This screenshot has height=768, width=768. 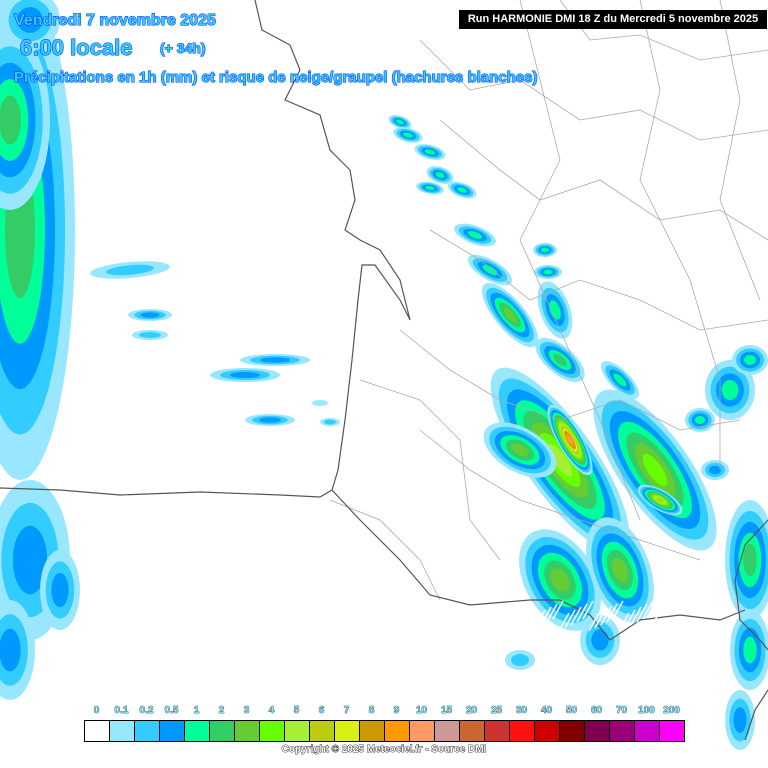 I want to click on legend-label: 40, so click(x=546, y=711).